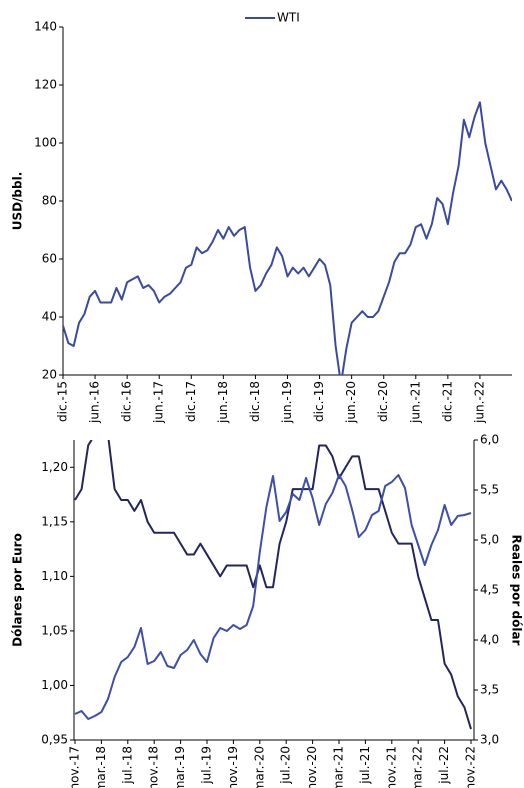 The width and height of the screenshot is (524, 788). Describe the element at coordinates (54, 467) in the screenshot. I see `y-tick-label: 1,20` at that location.